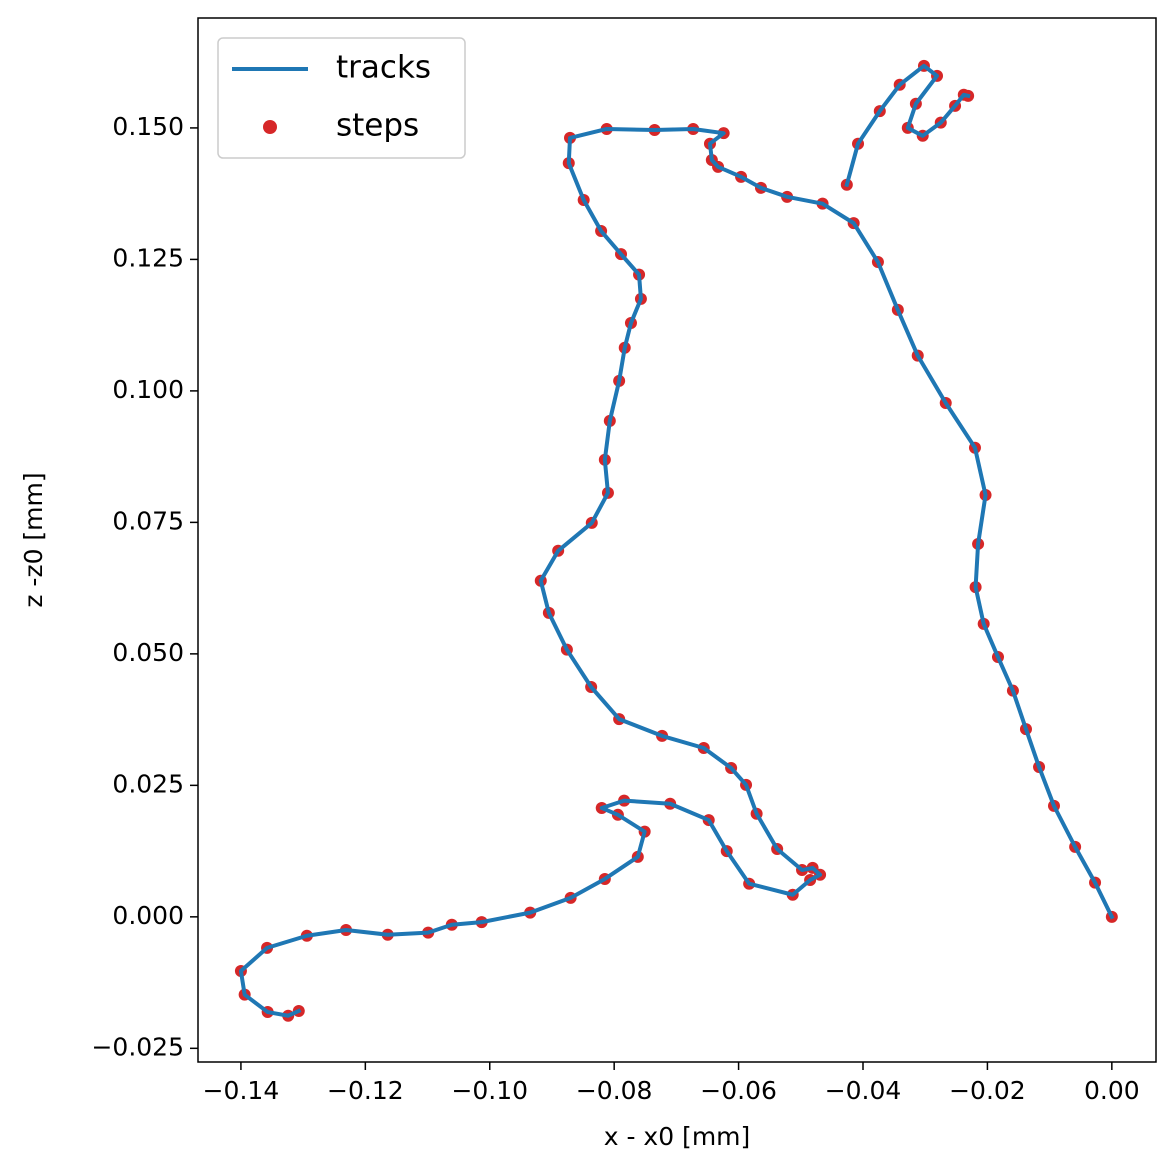  What do you see at coordinates (1112, 1090) in the screenshot?
I see `x-tick-label: 0.00` at bounding box center [1112, 1090].